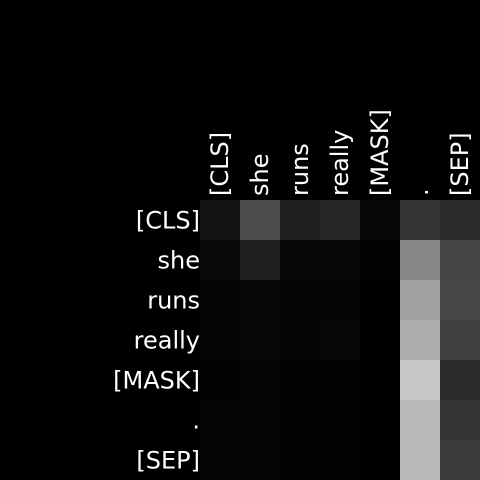 The width and height of the screenshot is (480, 480). What do you see at coordinates (300, 169) in the screenshot?
I see `x-tick-label: runs` at bounding box center [300, 169].